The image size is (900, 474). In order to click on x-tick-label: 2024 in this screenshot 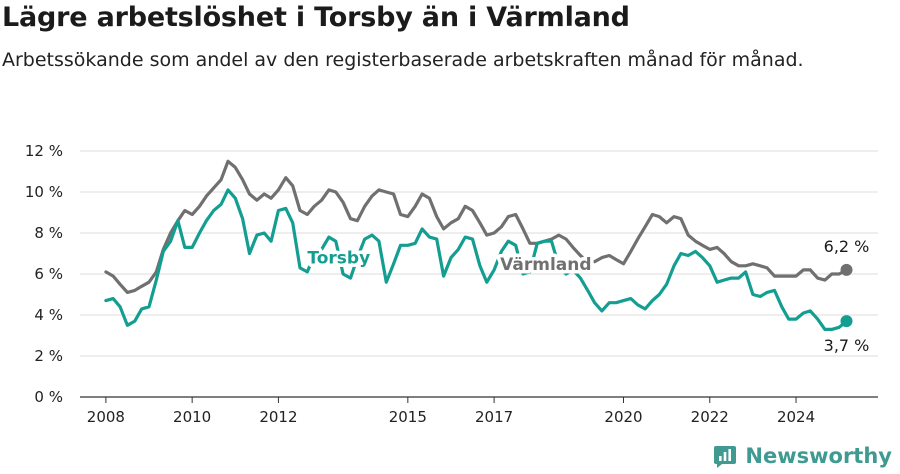, I will do `click(796, 417)`.